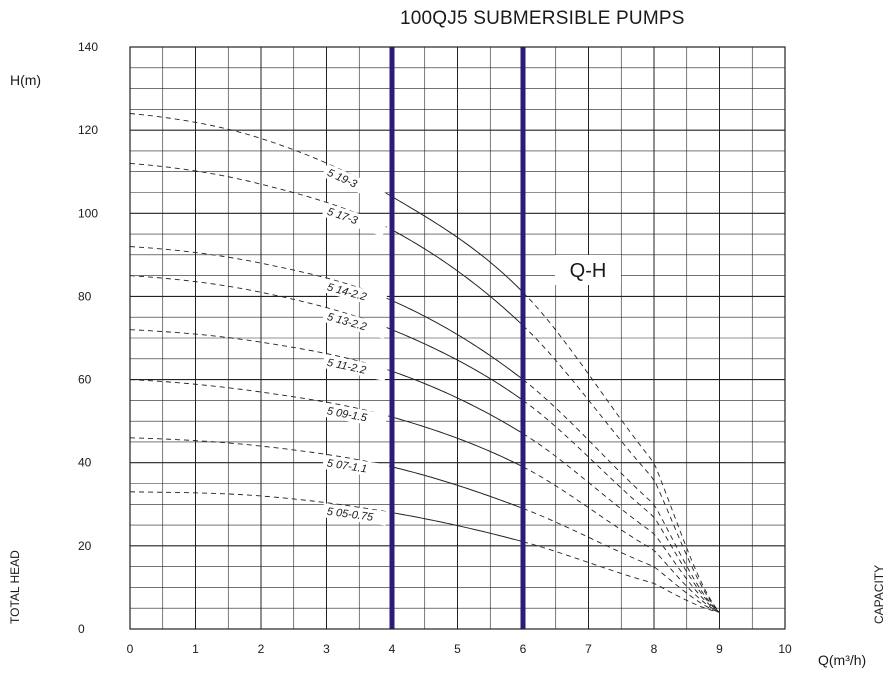 The width and height of the screenshot is (890, 678). What do you see at coordinates (85, 380) in the screenshot?
I see `y-tick-label: 60` at bounding box center [85, 380].